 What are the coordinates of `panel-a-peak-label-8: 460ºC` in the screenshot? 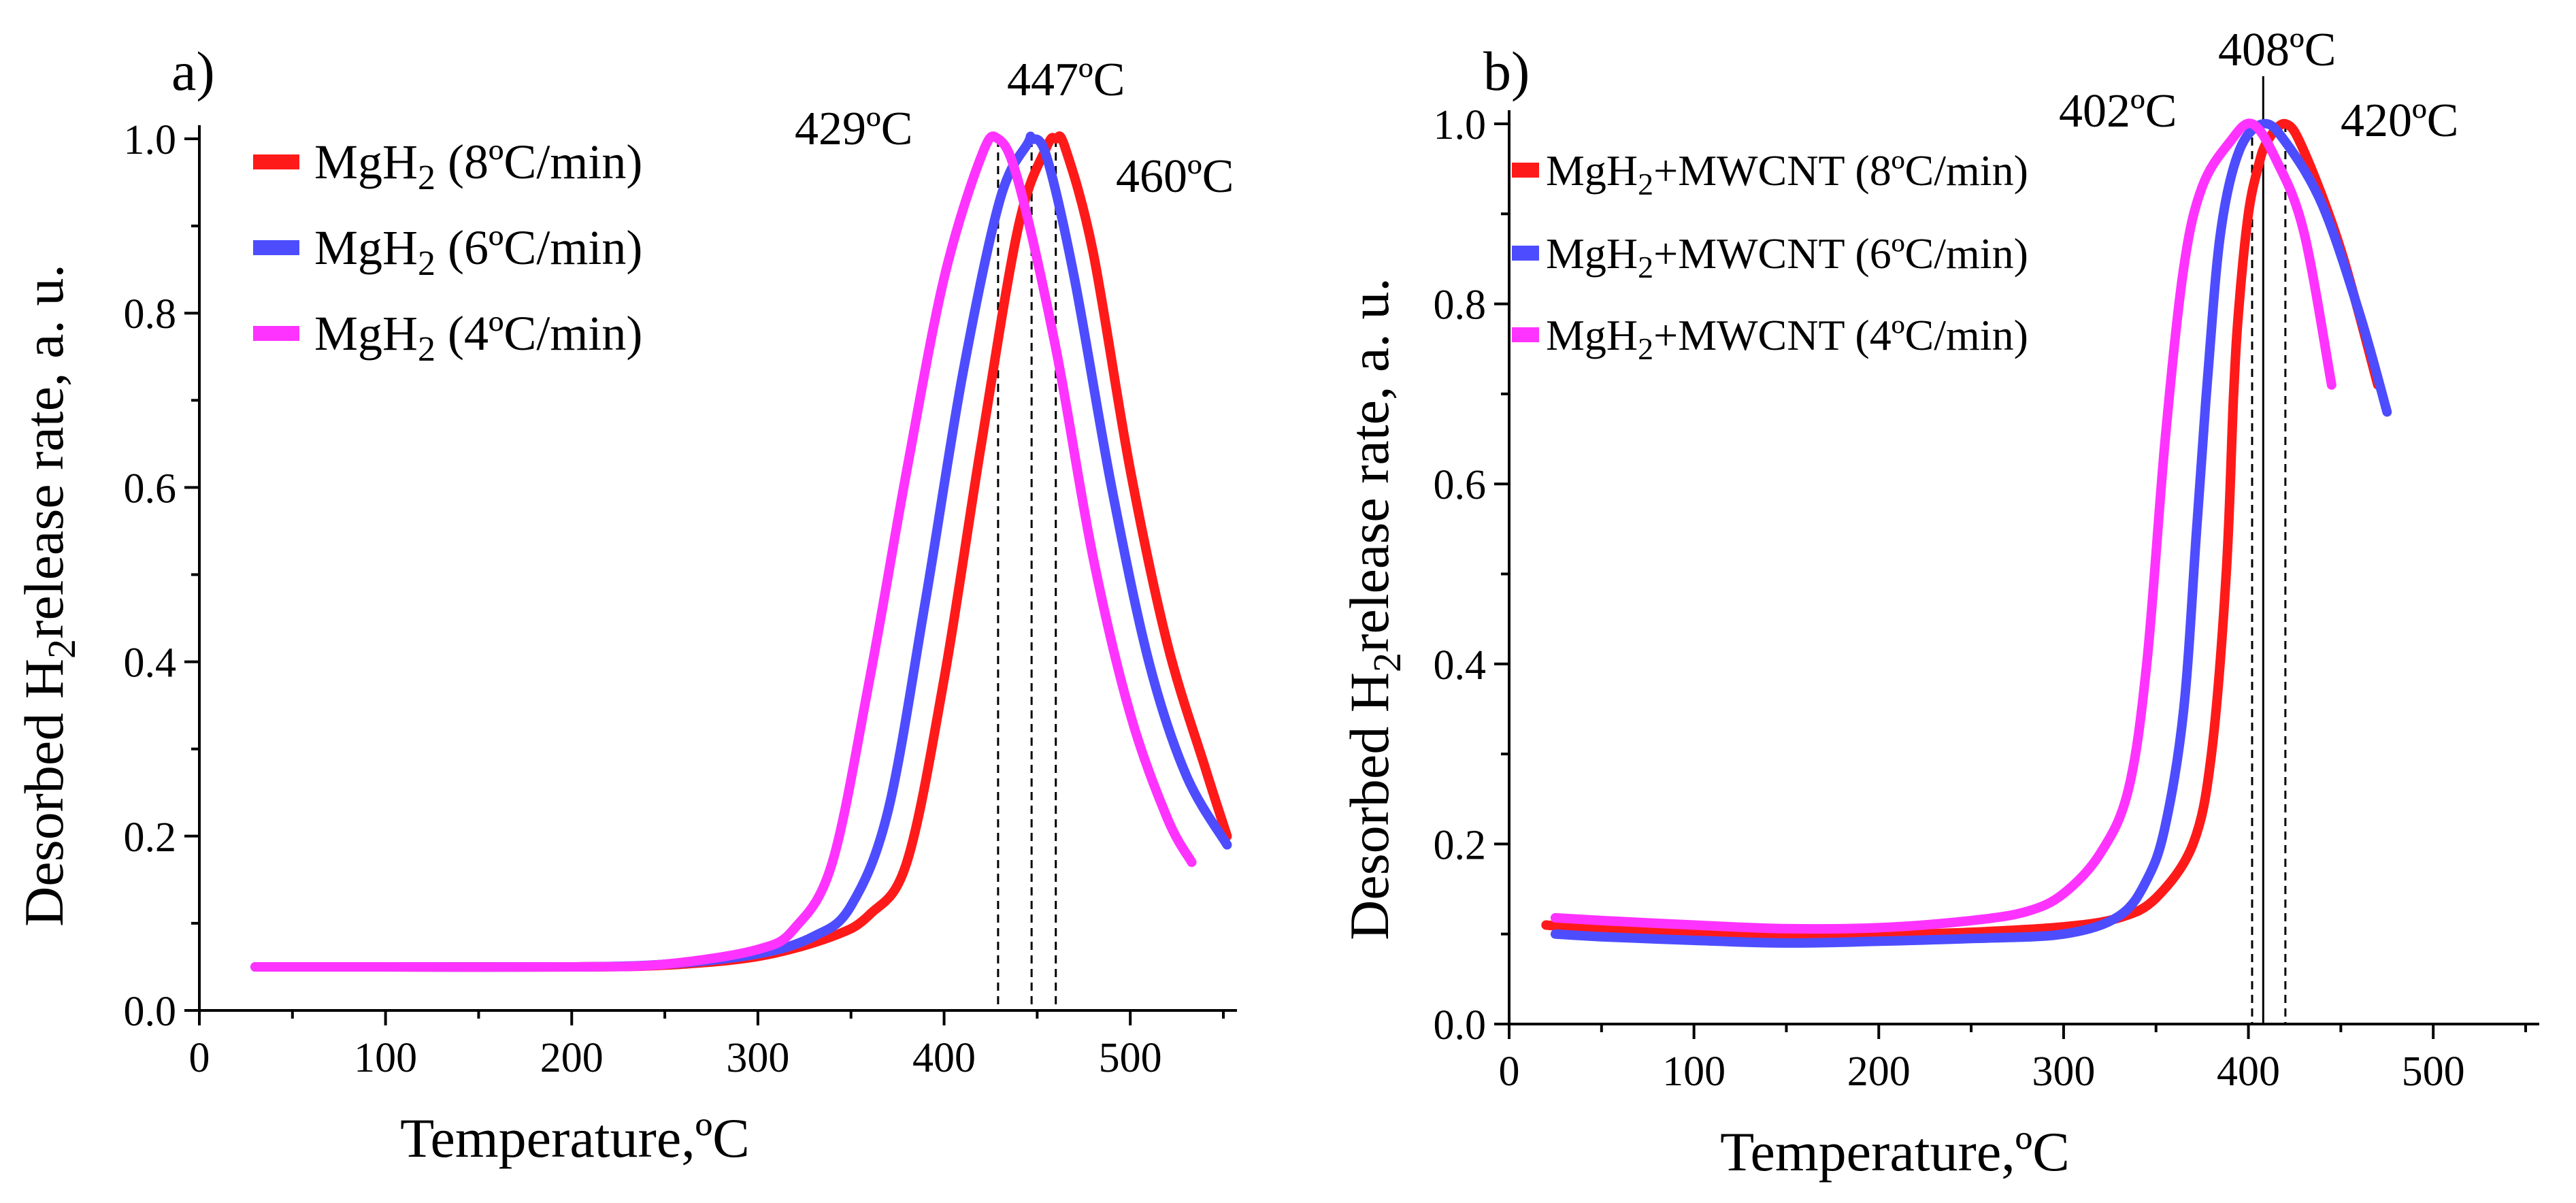 It's located at (1175, 177).